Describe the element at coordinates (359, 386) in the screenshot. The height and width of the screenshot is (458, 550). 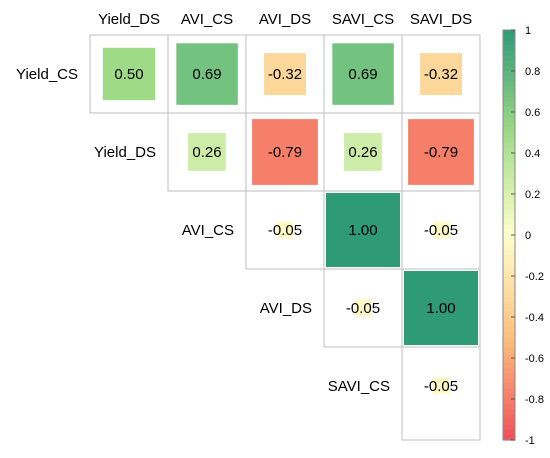
I see `row-label: SAVI_CS` at that location.